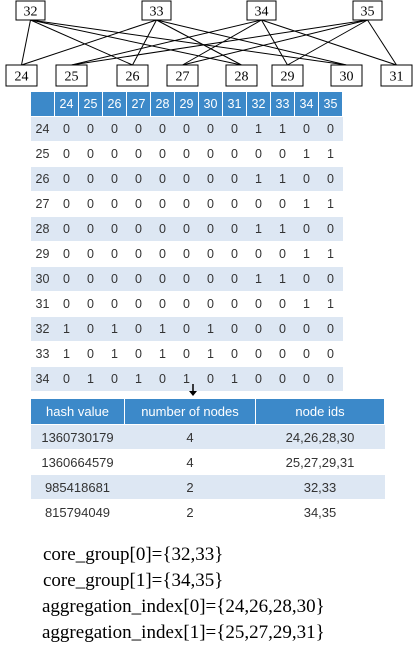 This screenshot has width=415, height=648. I want to click on matrix-row: 34 0 1 0 1 0 1 0 1 0 0 0 0, so click(186, 379).